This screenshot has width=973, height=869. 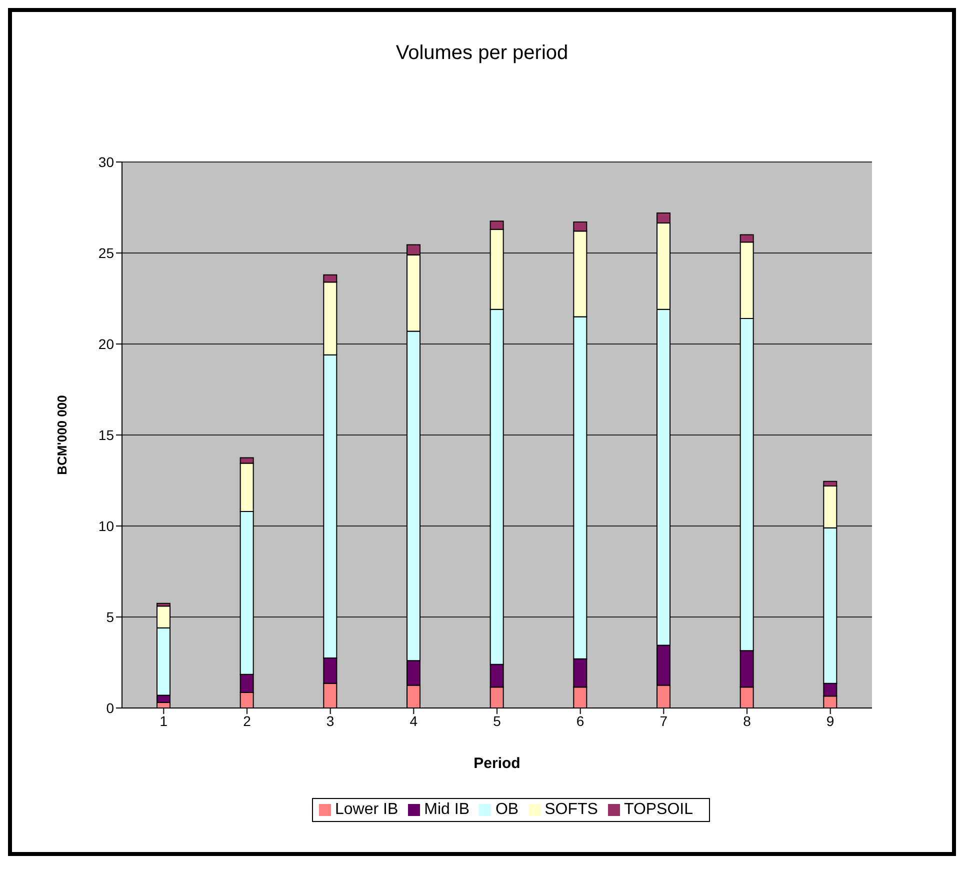 I want to click on y-tick-label: 5, so click(x=110, y=616).